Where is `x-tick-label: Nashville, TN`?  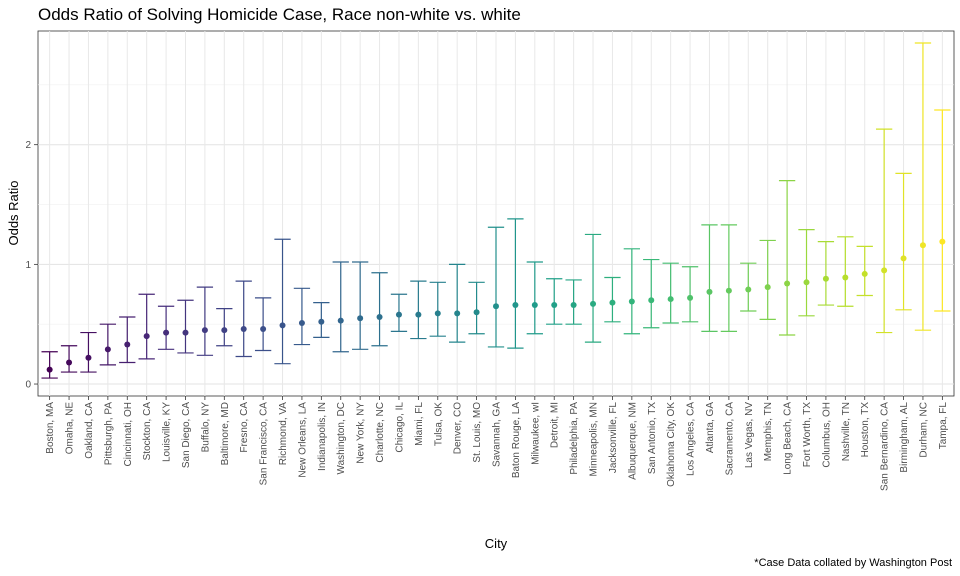
x-tick-label: Nashville, TN is located at coordinates (846, 431).